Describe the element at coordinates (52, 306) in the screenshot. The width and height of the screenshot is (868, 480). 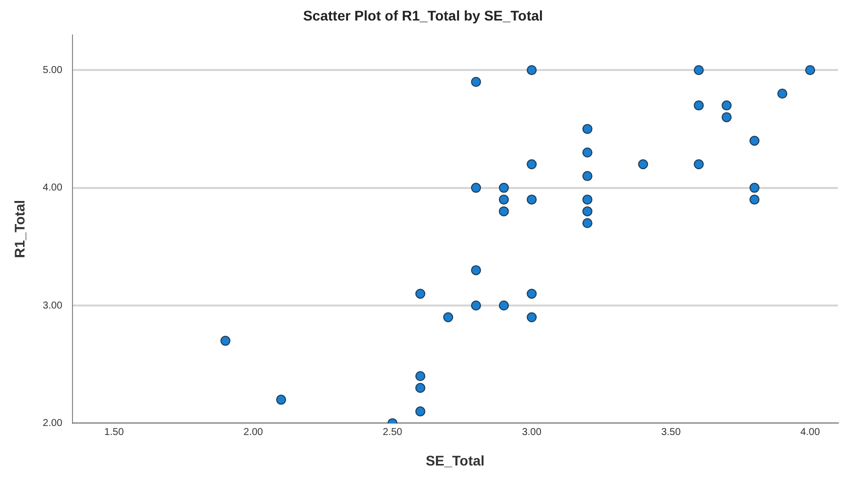
I see `y-tick-label: 3.00` at that location.